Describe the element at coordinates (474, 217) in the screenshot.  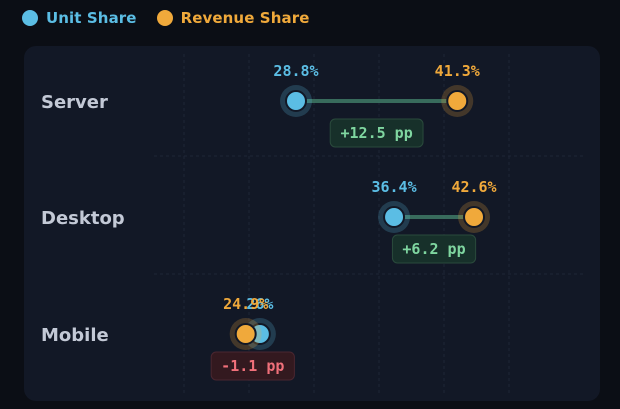
I see `revenue-dot-desktop` at that location.